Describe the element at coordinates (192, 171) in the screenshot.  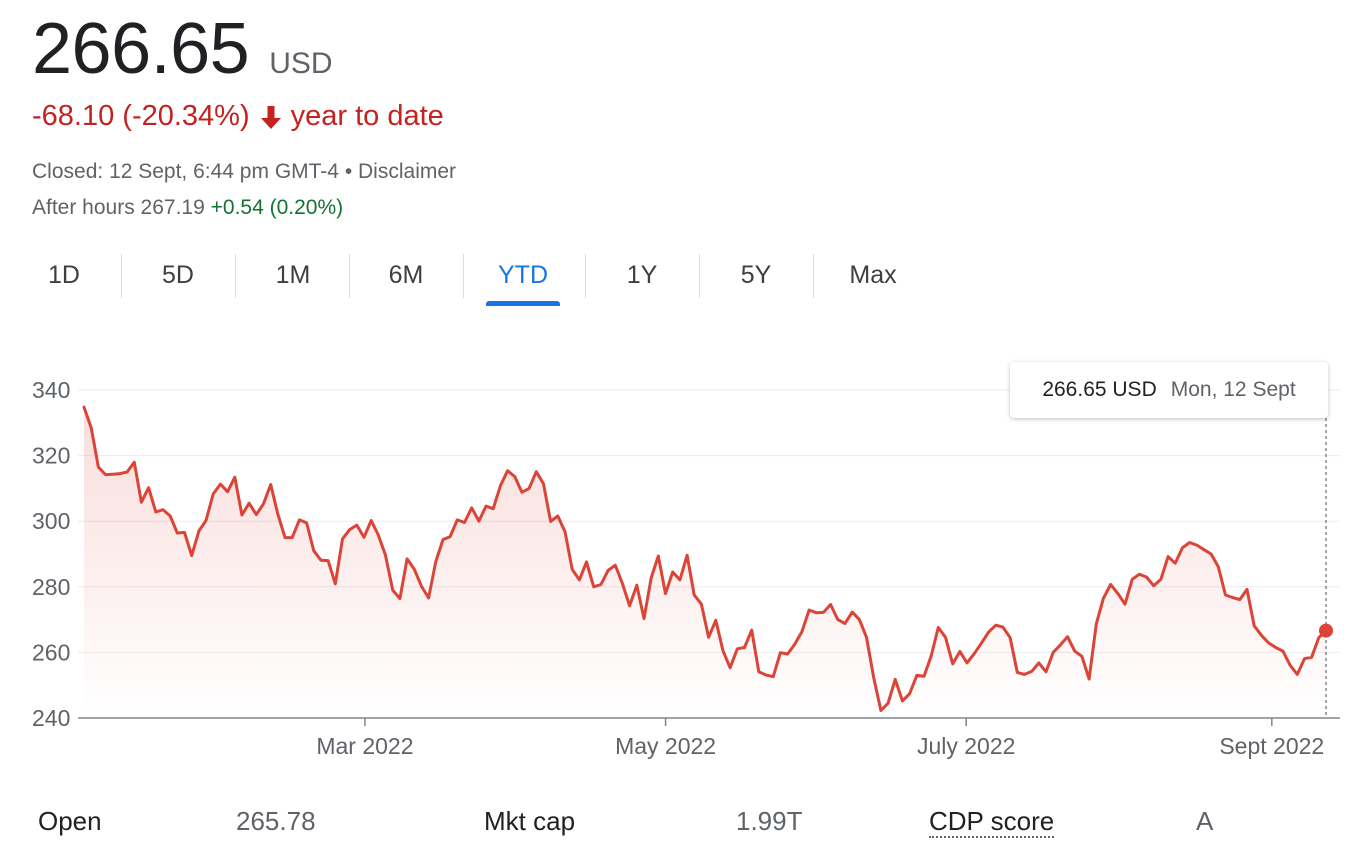
I see `closed-text: Closed: 12 Sept, 6:44 pm GMT-4 •` at that location.